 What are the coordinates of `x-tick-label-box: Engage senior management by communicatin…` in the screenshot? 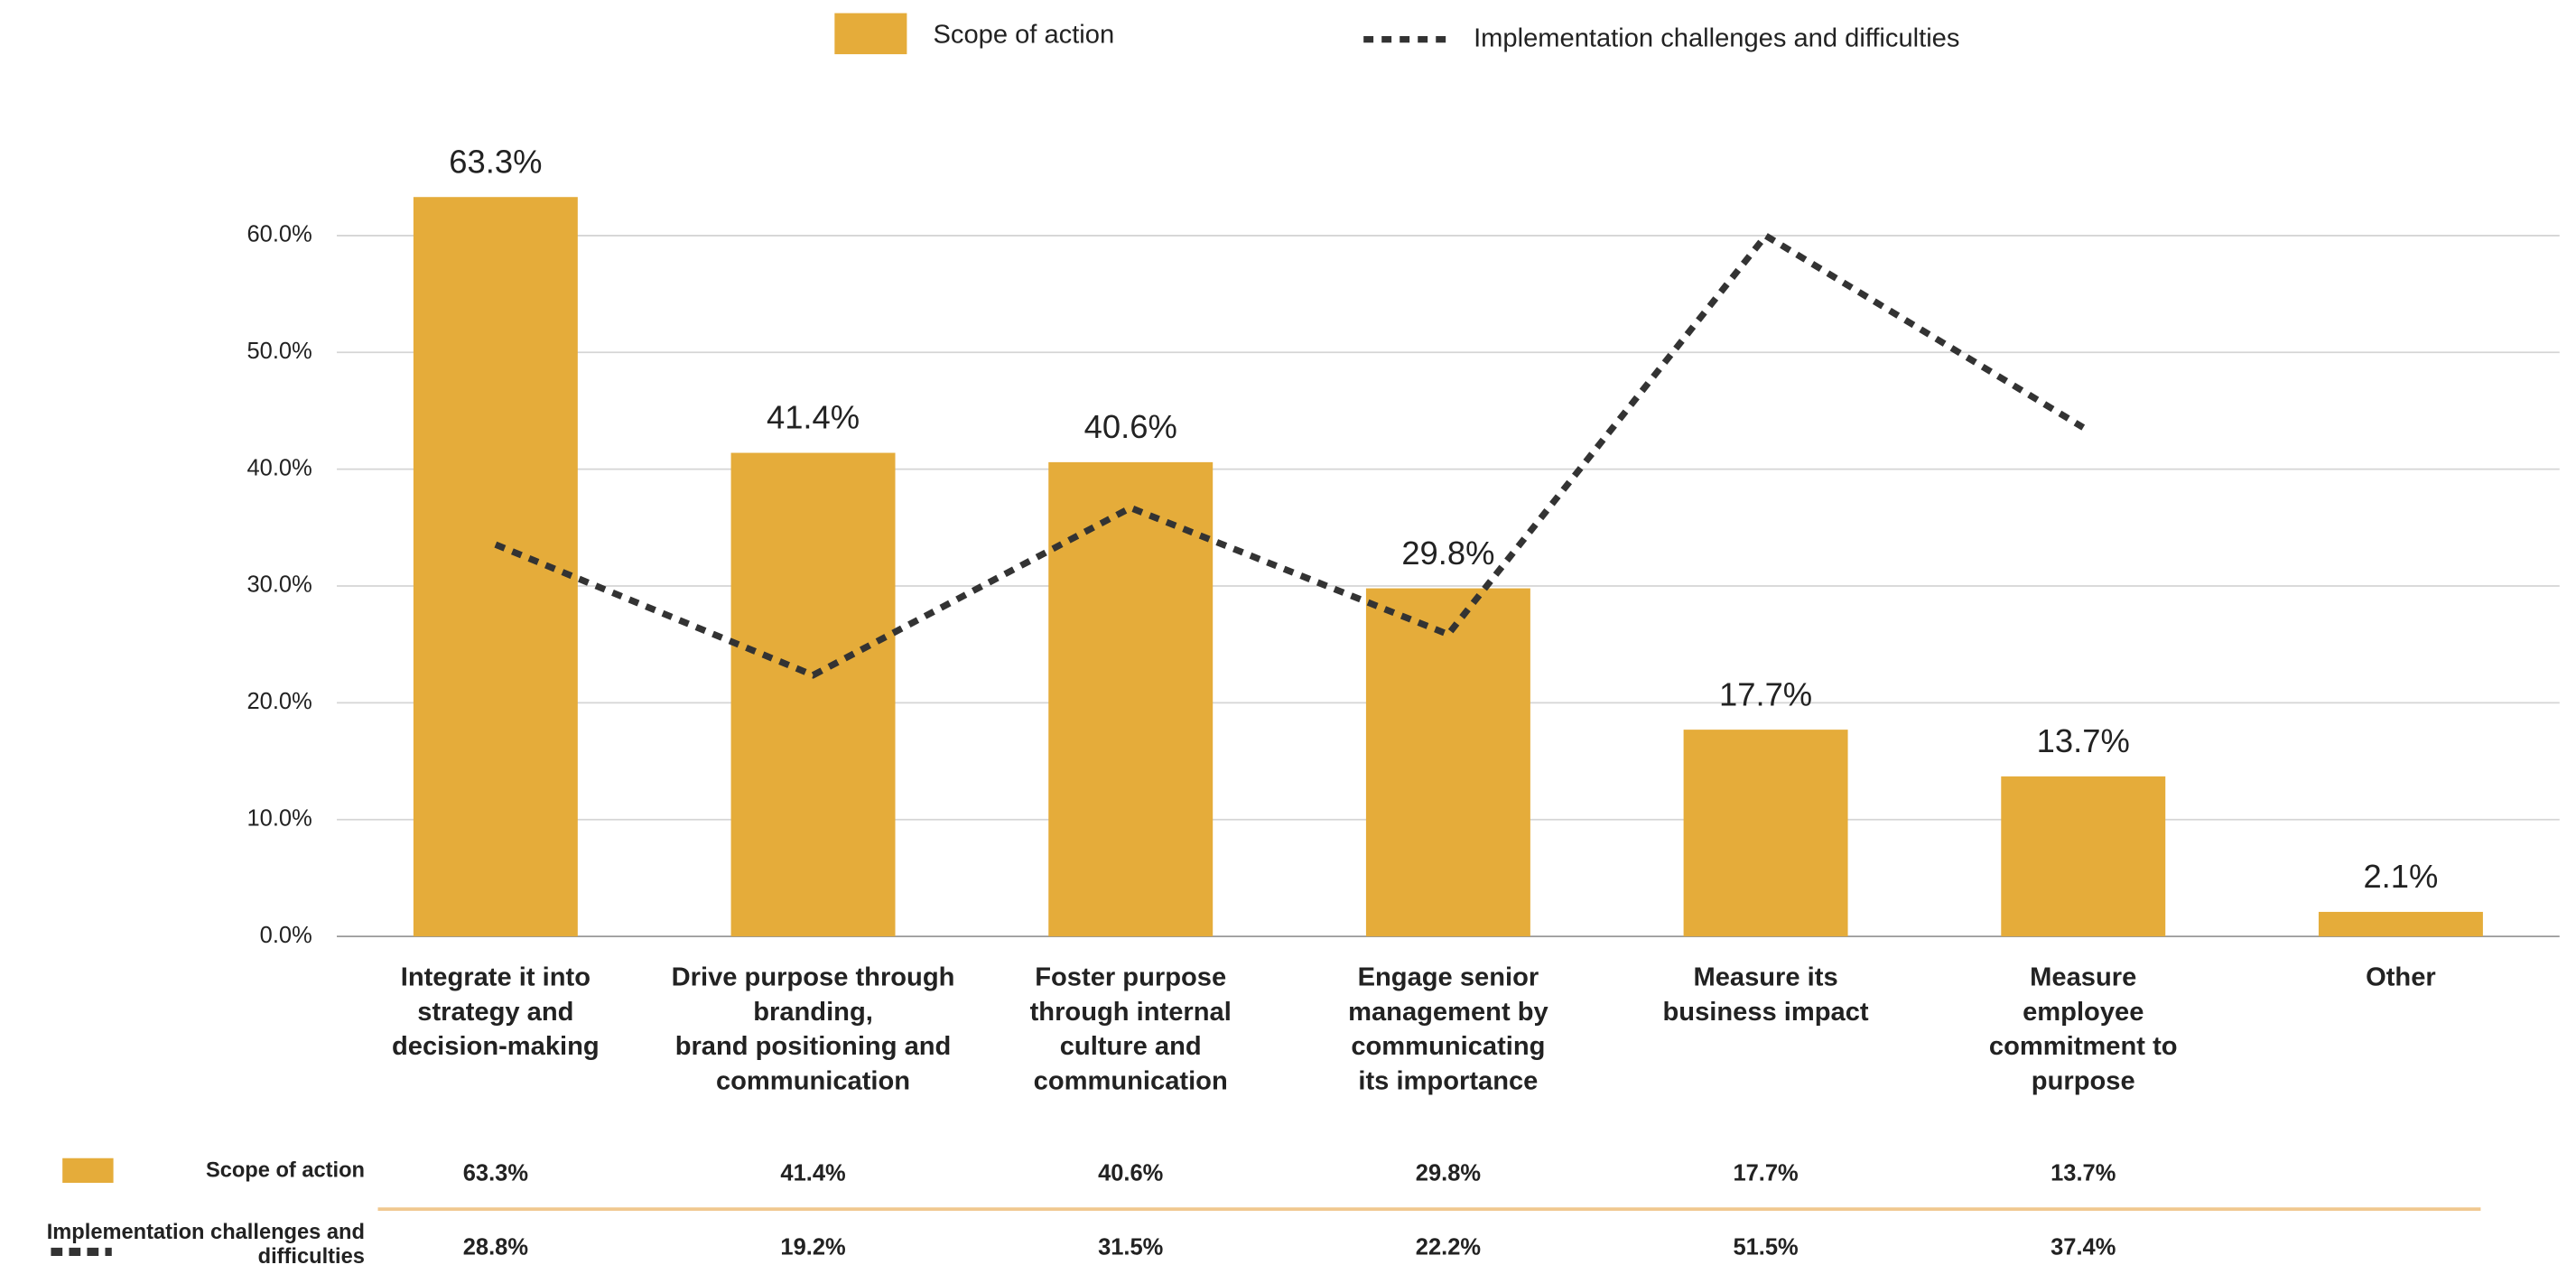 It's located at (1448, 1030).